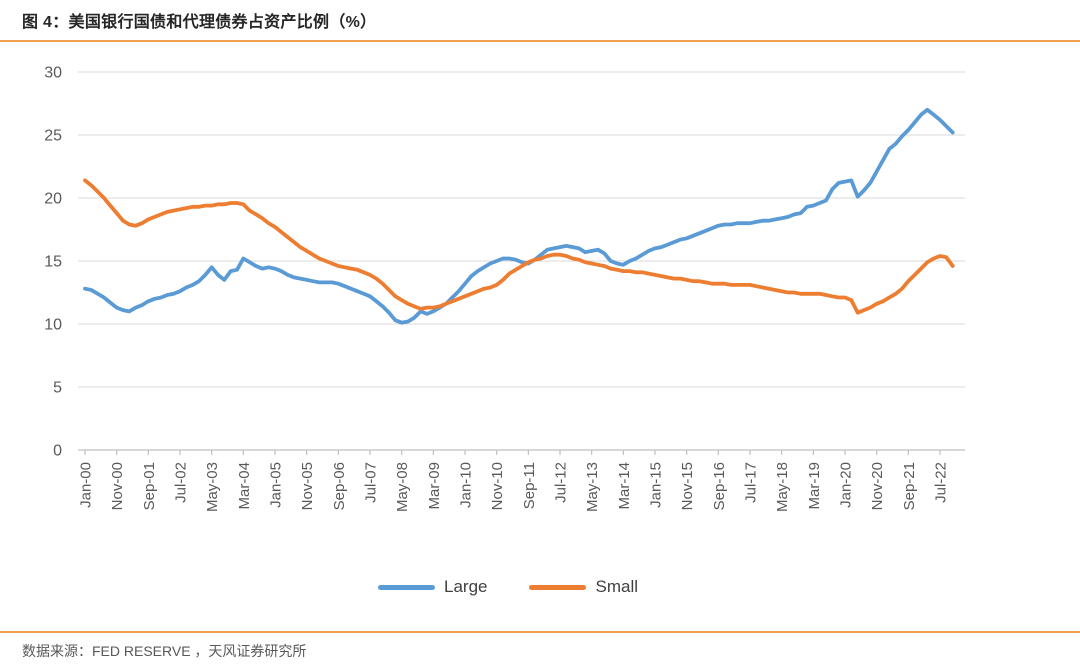 This screenshot has height=669, width=1080. I want to click on y-tick-label: 30, so click(53, 73).